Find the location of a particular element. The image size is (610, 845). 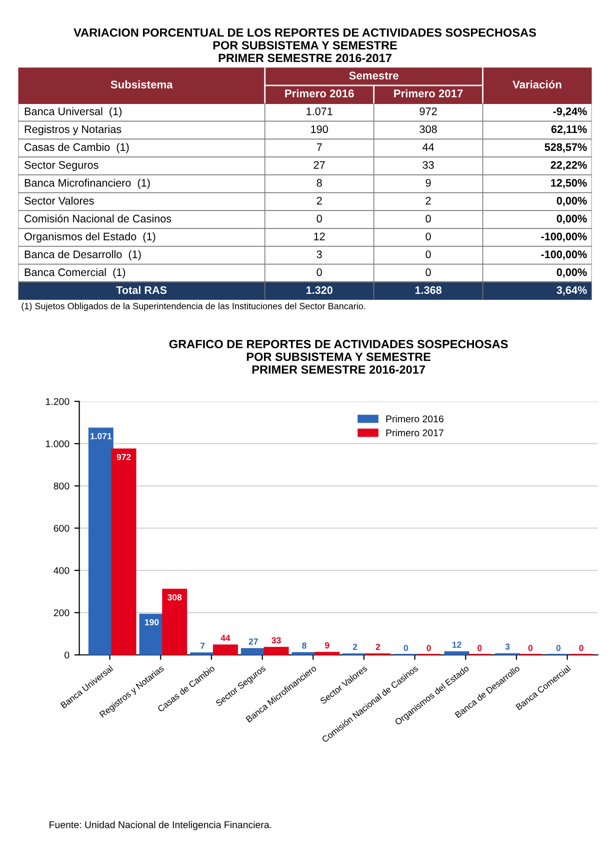

data-label: 1.320 is located at coordinates (319, 290).